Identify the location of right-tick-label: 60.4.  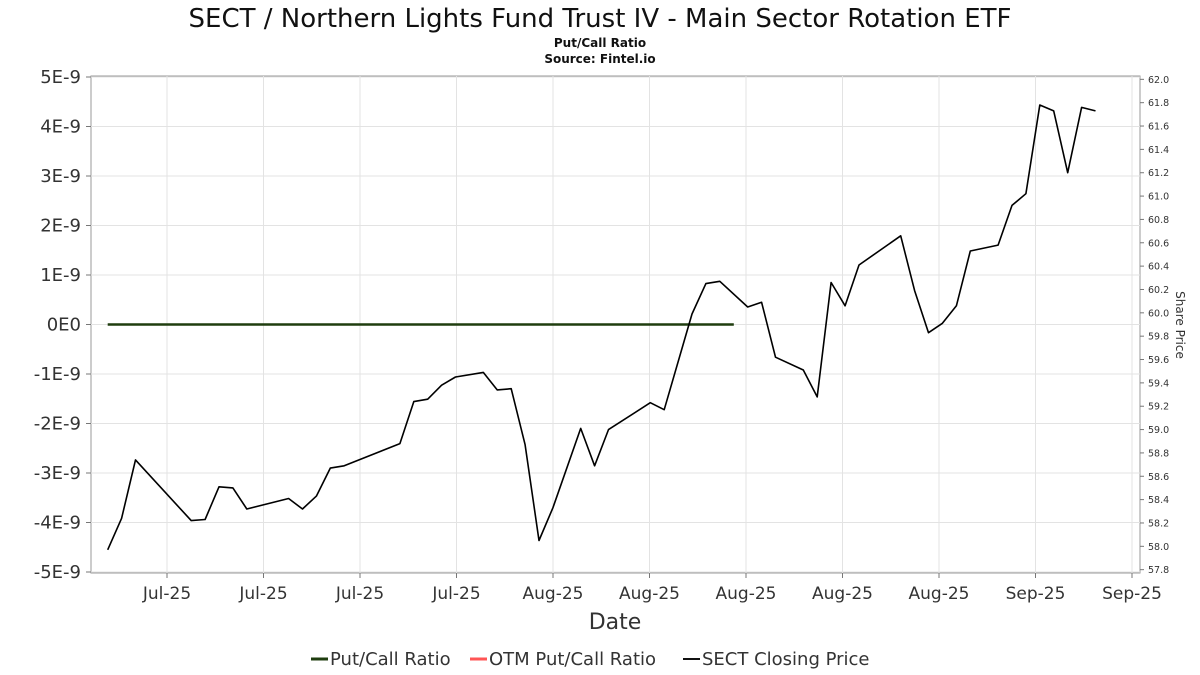
(1158, 267).